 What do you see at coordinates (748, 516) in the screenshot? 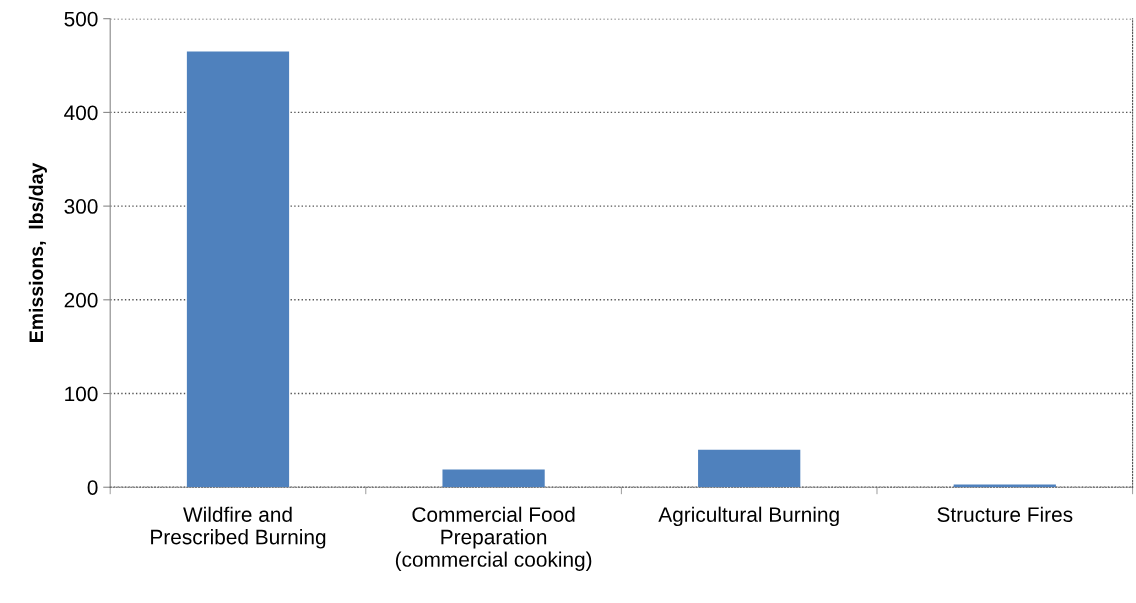
I see `x-tick-label: Agricultural Burning` at bounding box center [748, 516].